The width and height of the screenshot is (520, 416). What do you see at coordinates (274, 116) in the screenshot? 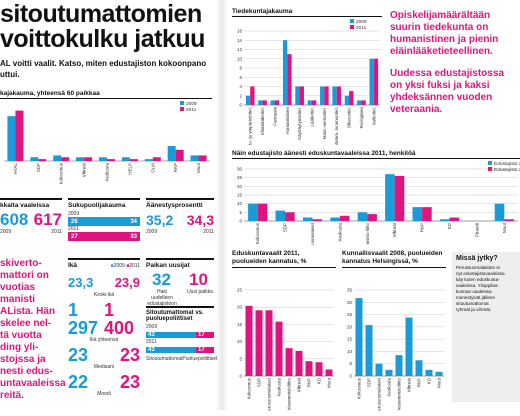
I see `x-tick-label: Farmasia` at bounding box center [274, 116].